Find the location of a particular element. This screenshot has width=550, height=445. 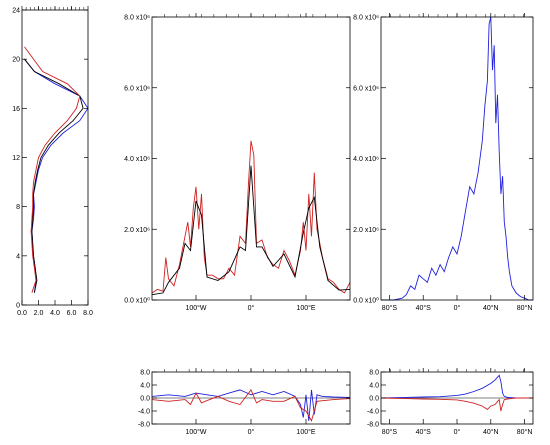

latitude-main-y-tick-label: 6.0 x10⁶ is located at coordinates (366, 88).